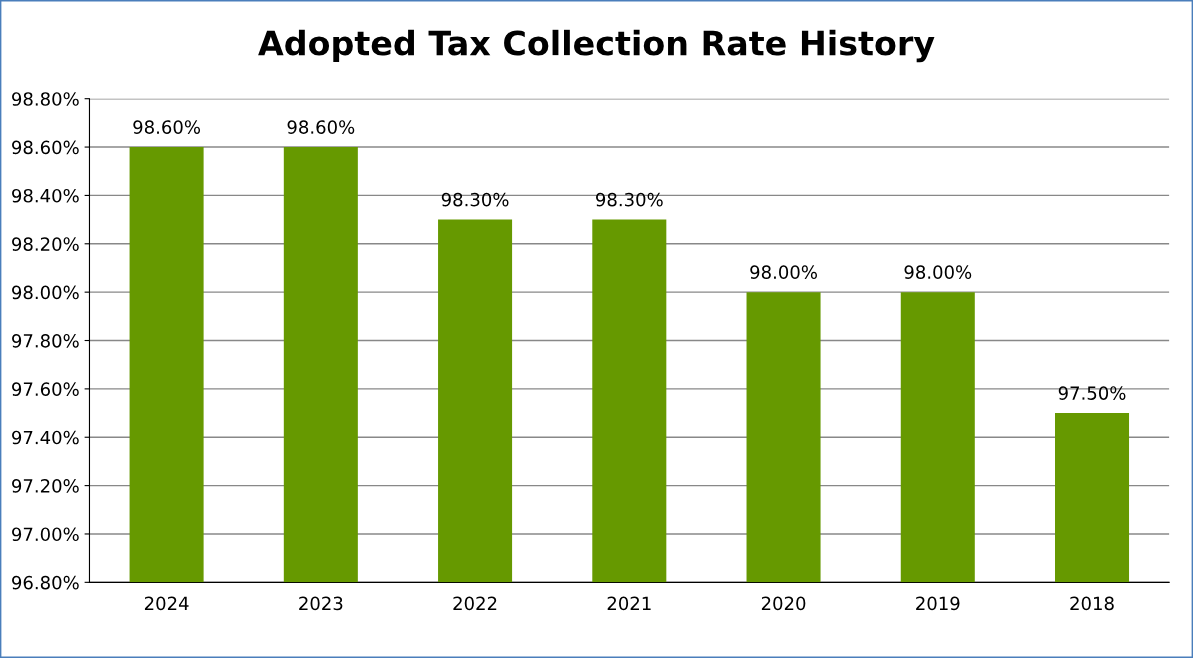  Describe the element at coordinates (45, 340) in the screenshot. I see `y-tick-label: 97.80%` at that location.